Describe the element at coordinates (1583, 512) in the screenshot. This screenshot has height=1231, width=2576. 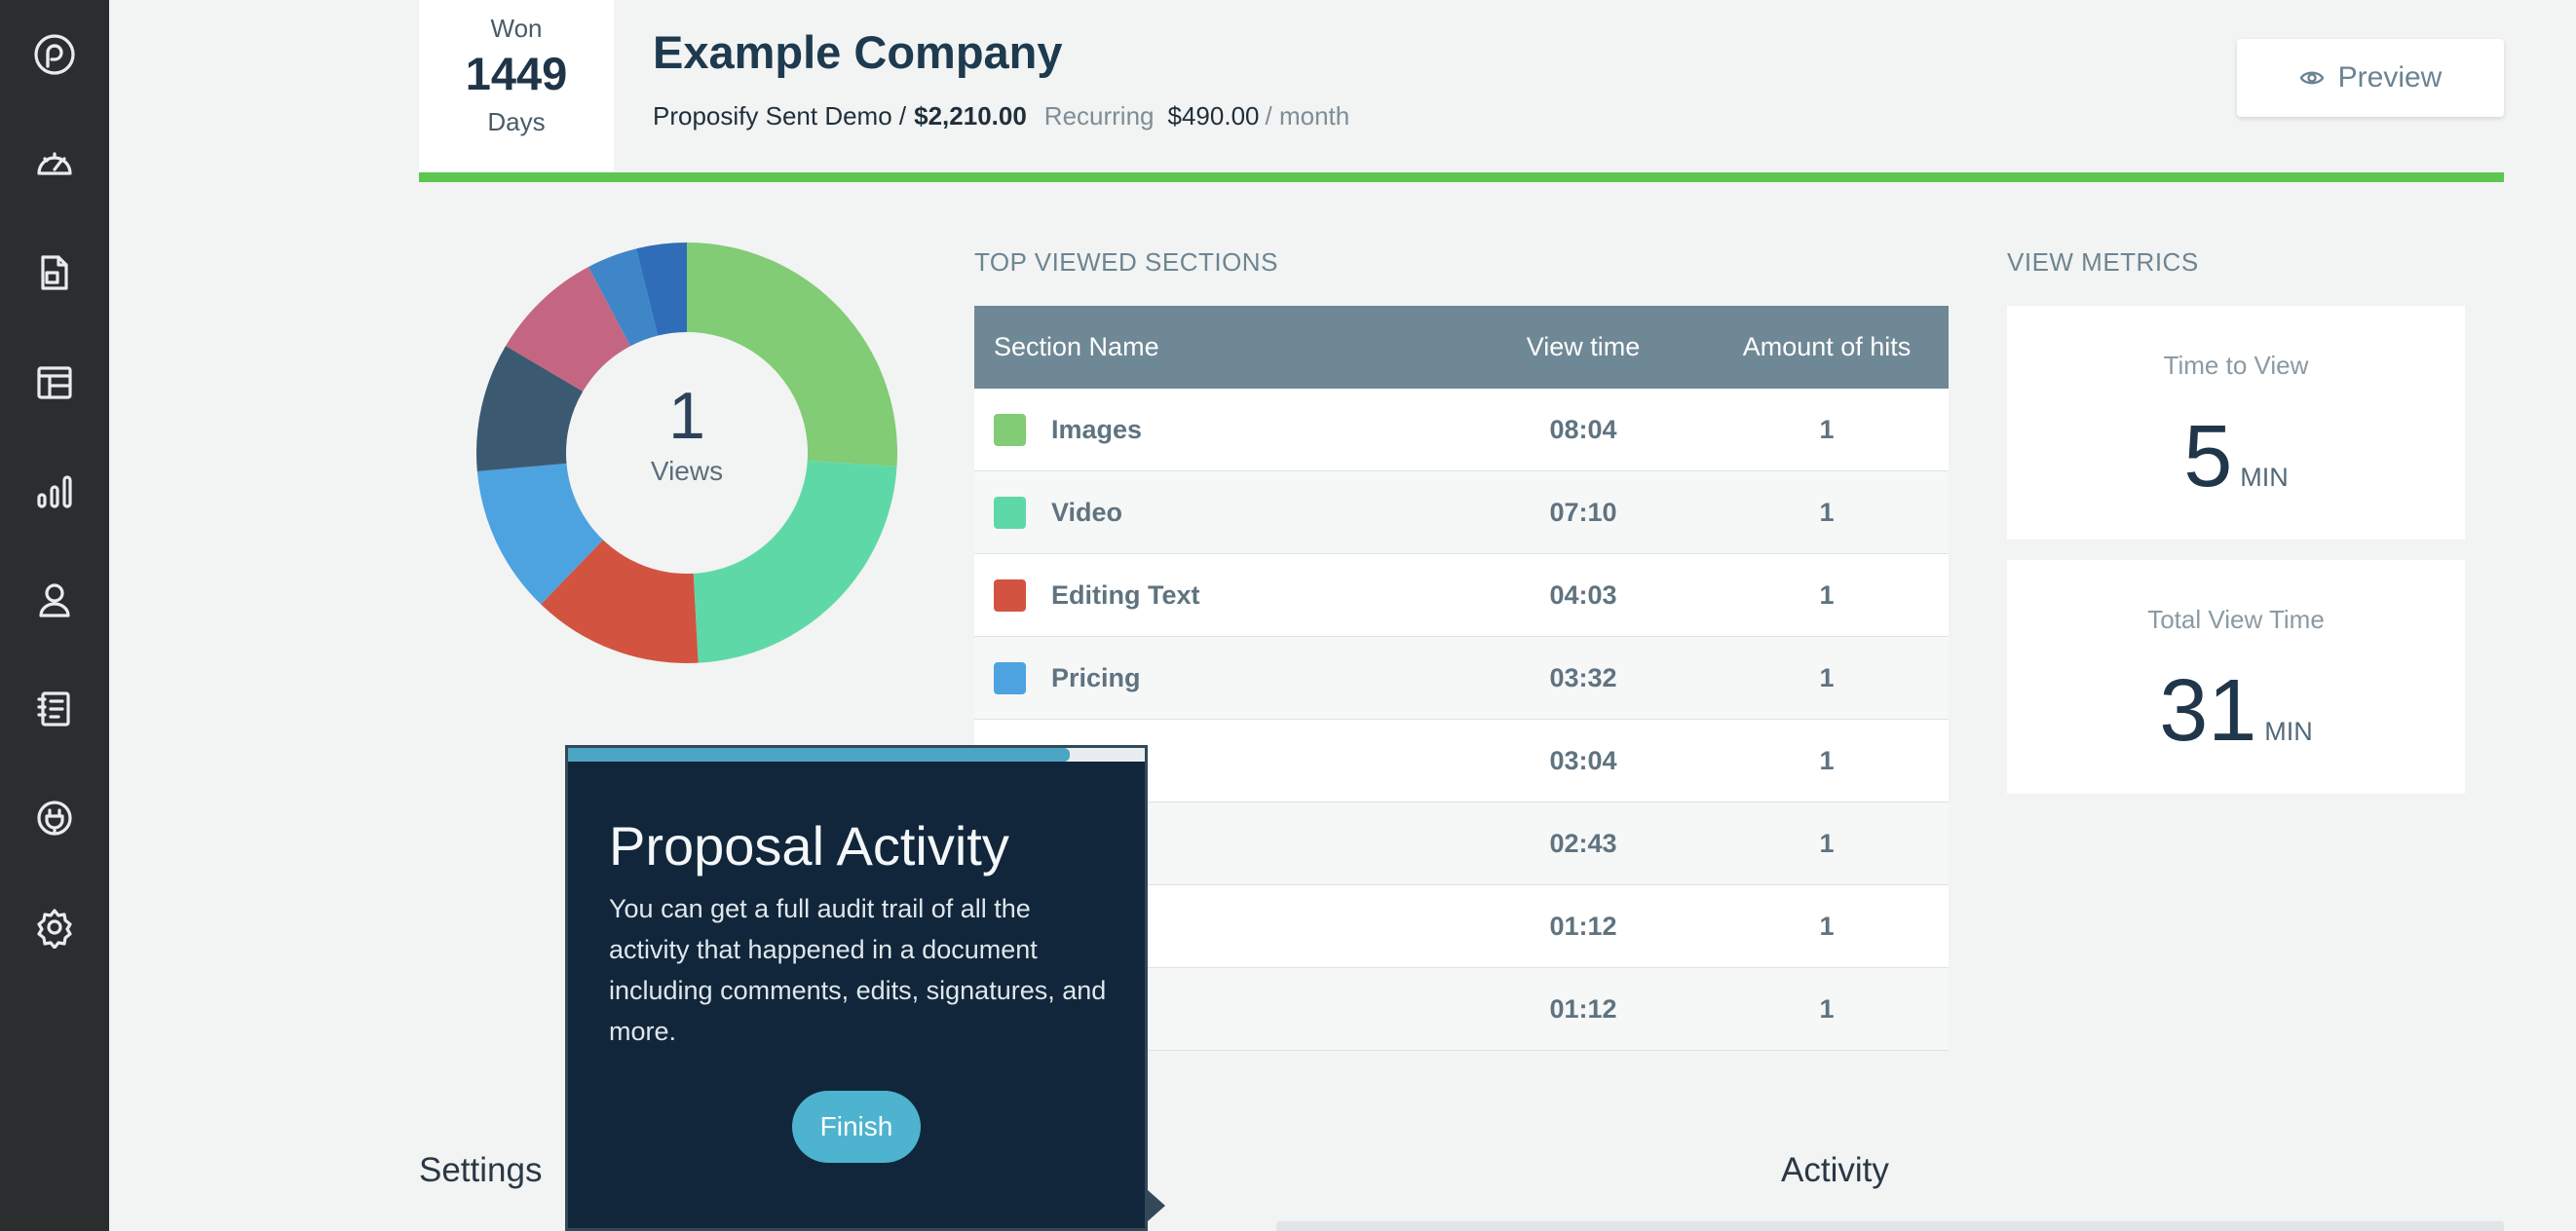
I see `view-time-cell: 07:10` at that location.